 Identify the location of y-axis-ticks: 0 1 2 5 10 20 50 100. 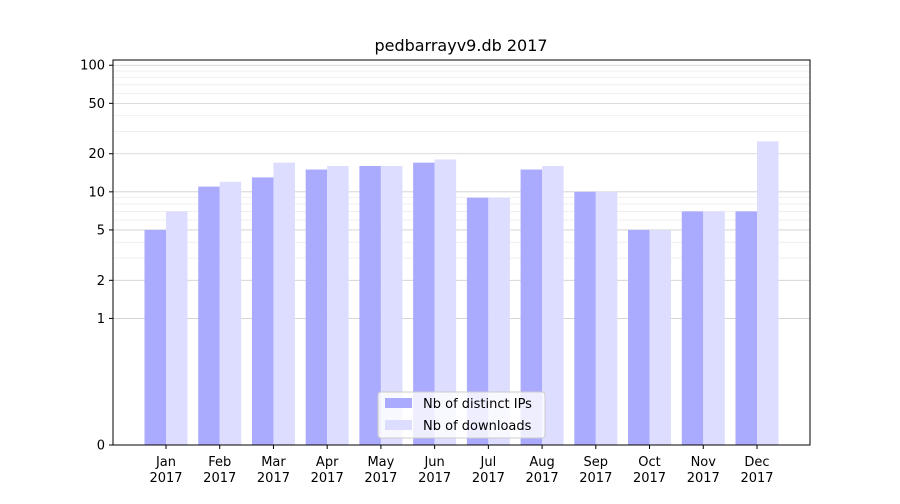
(96, 256).